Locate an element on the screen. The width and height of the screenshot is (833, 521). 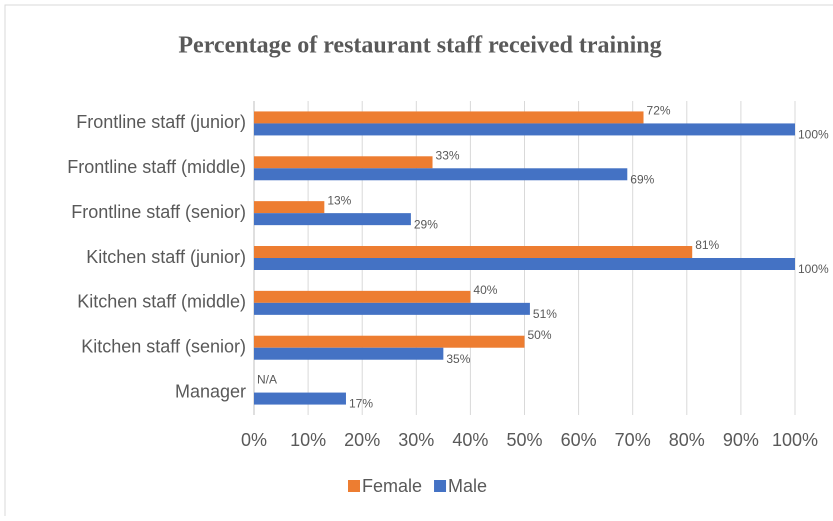
y-tick-label: Frontline staff (junior) is located at coordinates (161, 122).